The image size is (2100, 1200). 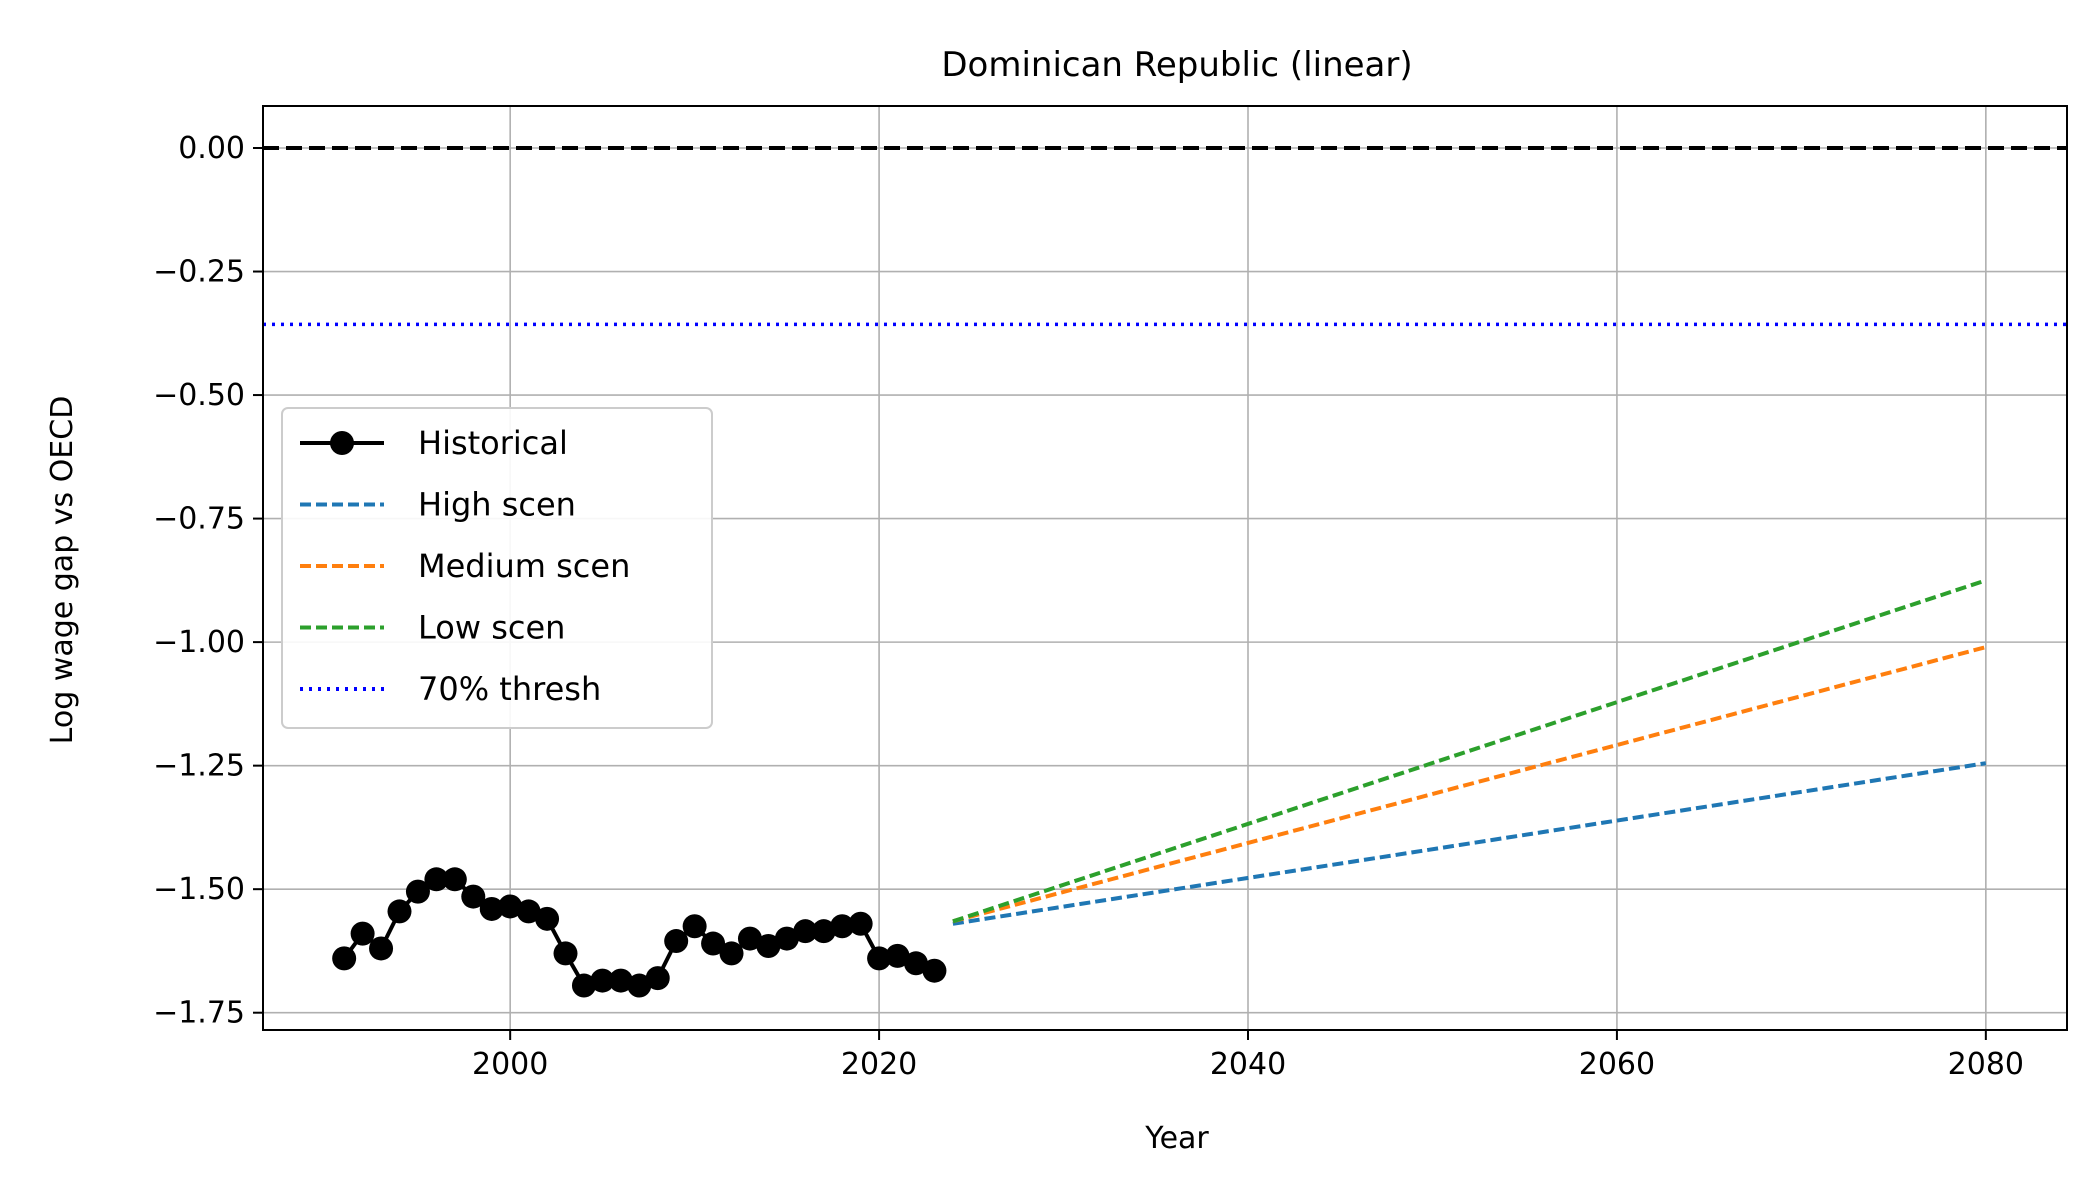 I want to click on x-axis-ticks: 2000 2020 2040 2060 2080, so click(x=1248, y=1056).